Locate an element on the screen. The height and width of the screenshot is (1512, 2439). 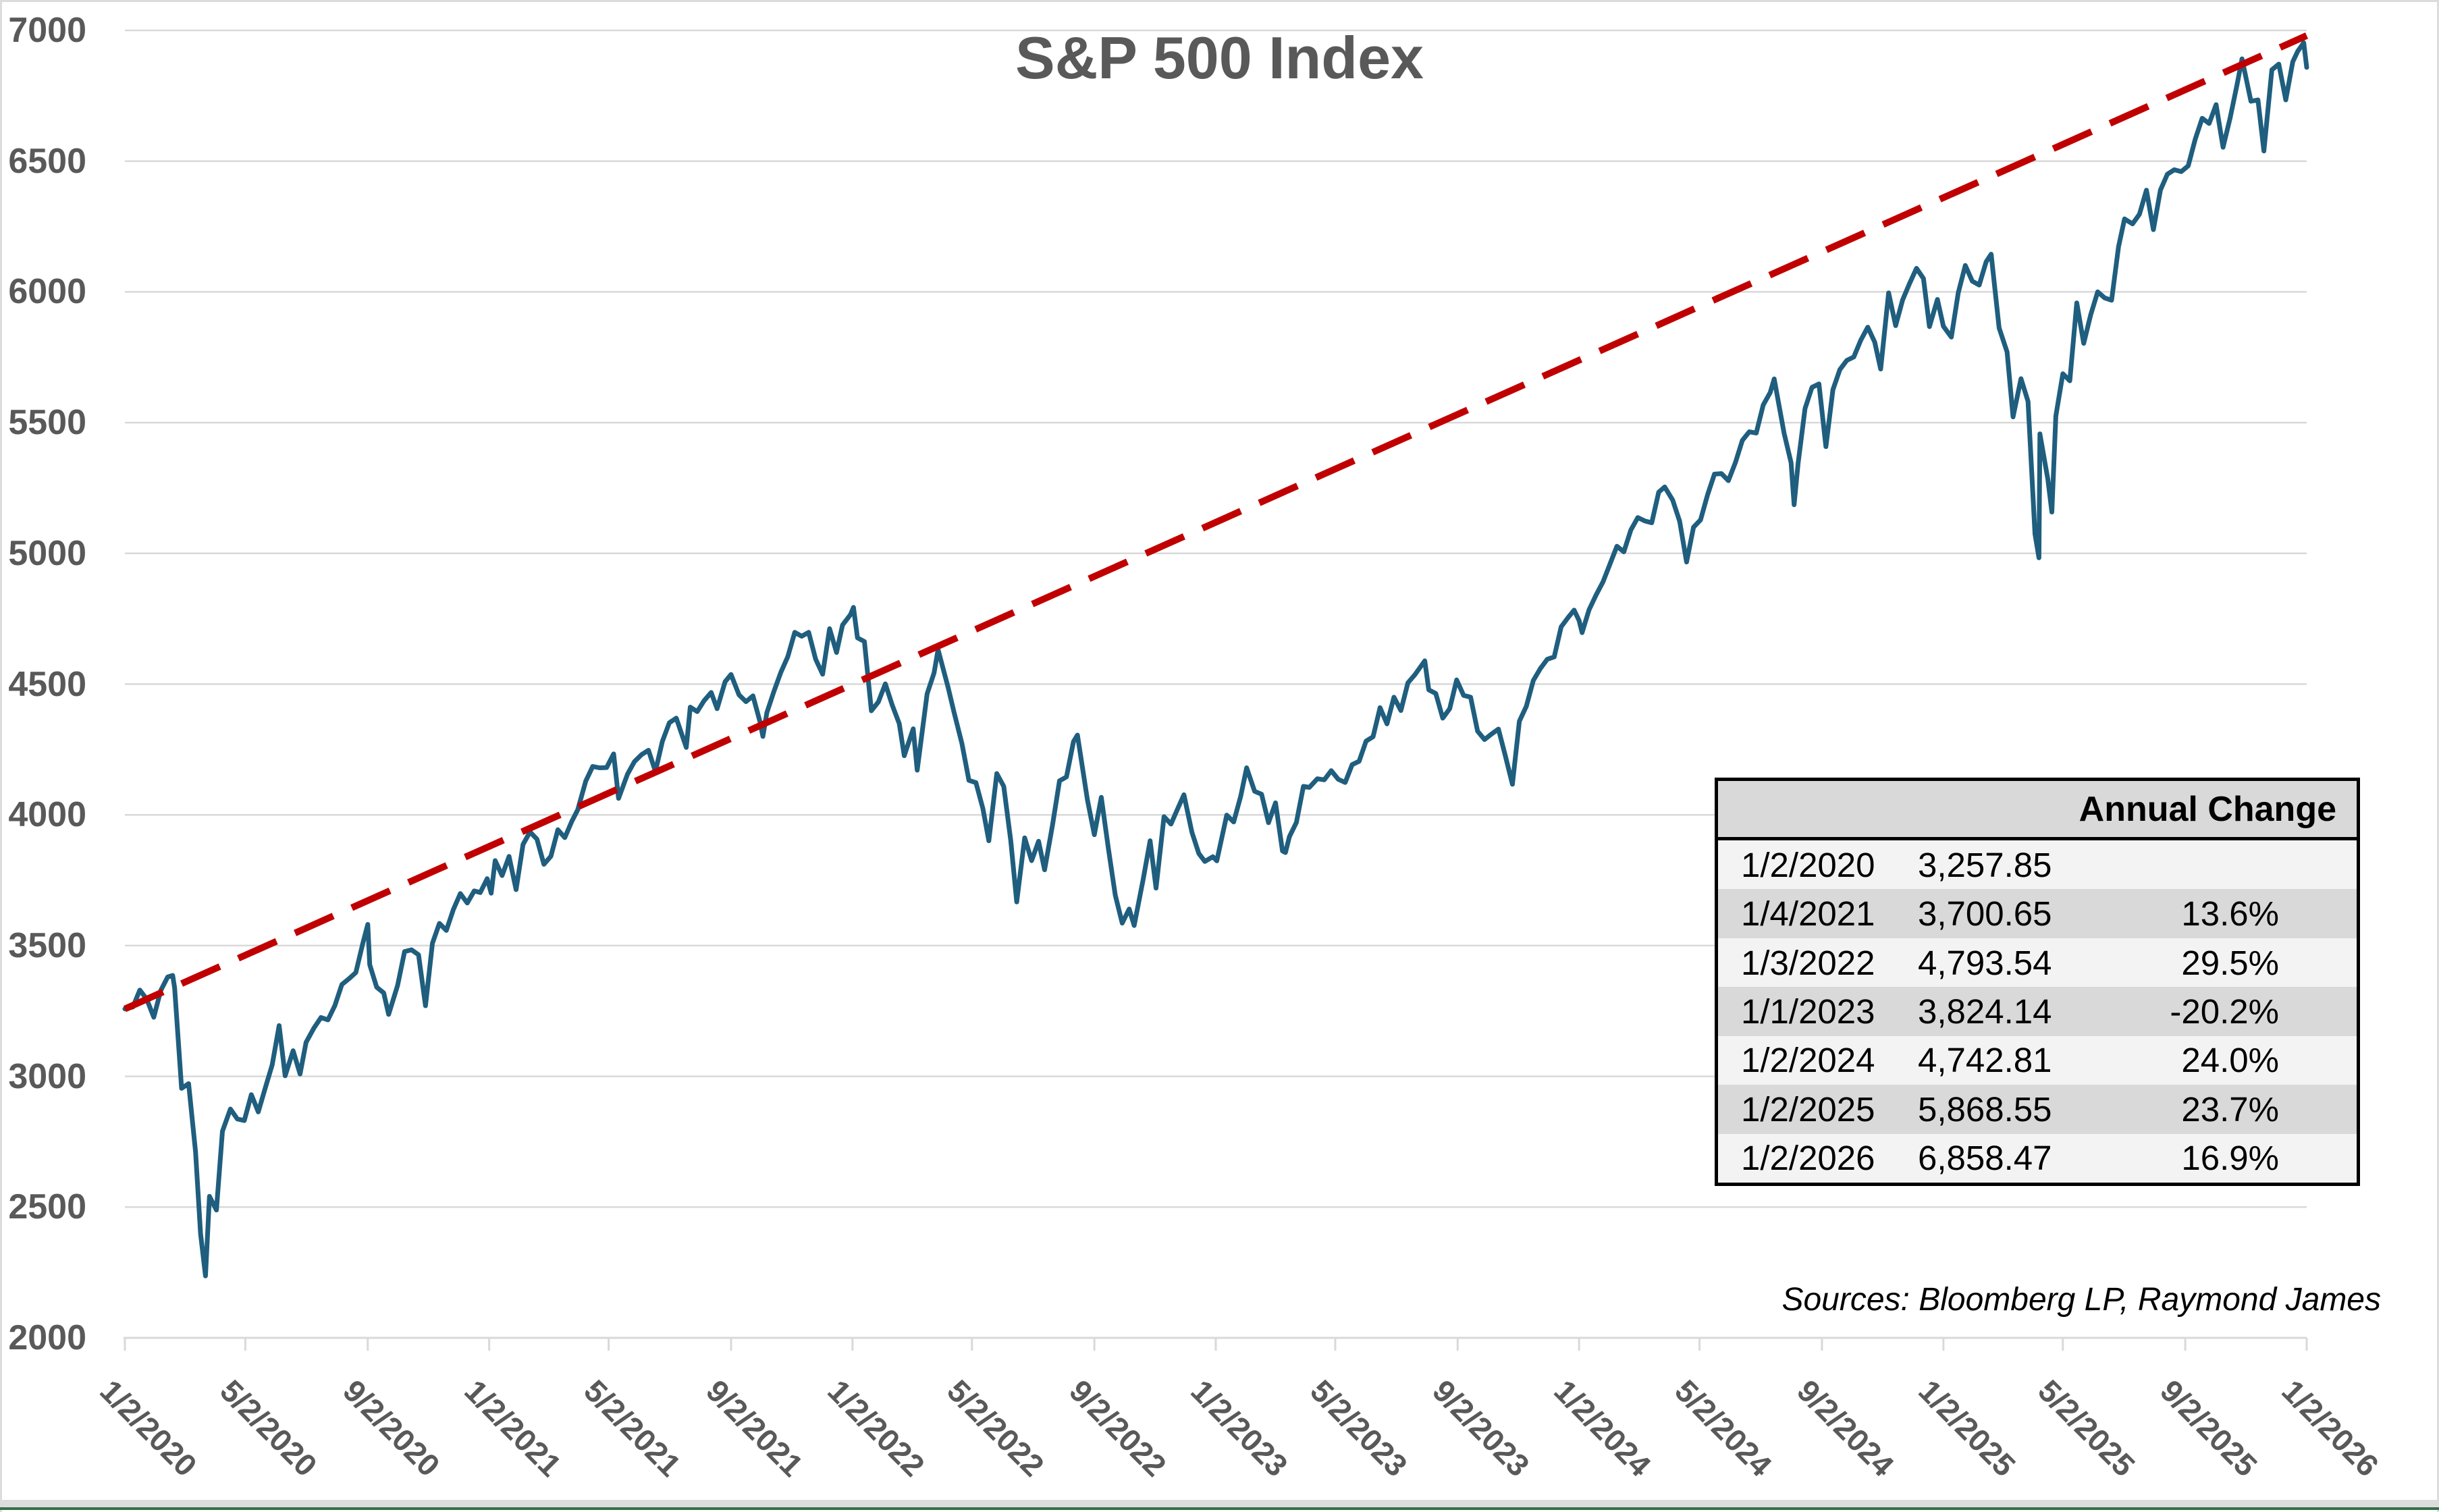
table-row: 1/4/2021 3,700.65 13.6% is located at coordinates (2037, 913).